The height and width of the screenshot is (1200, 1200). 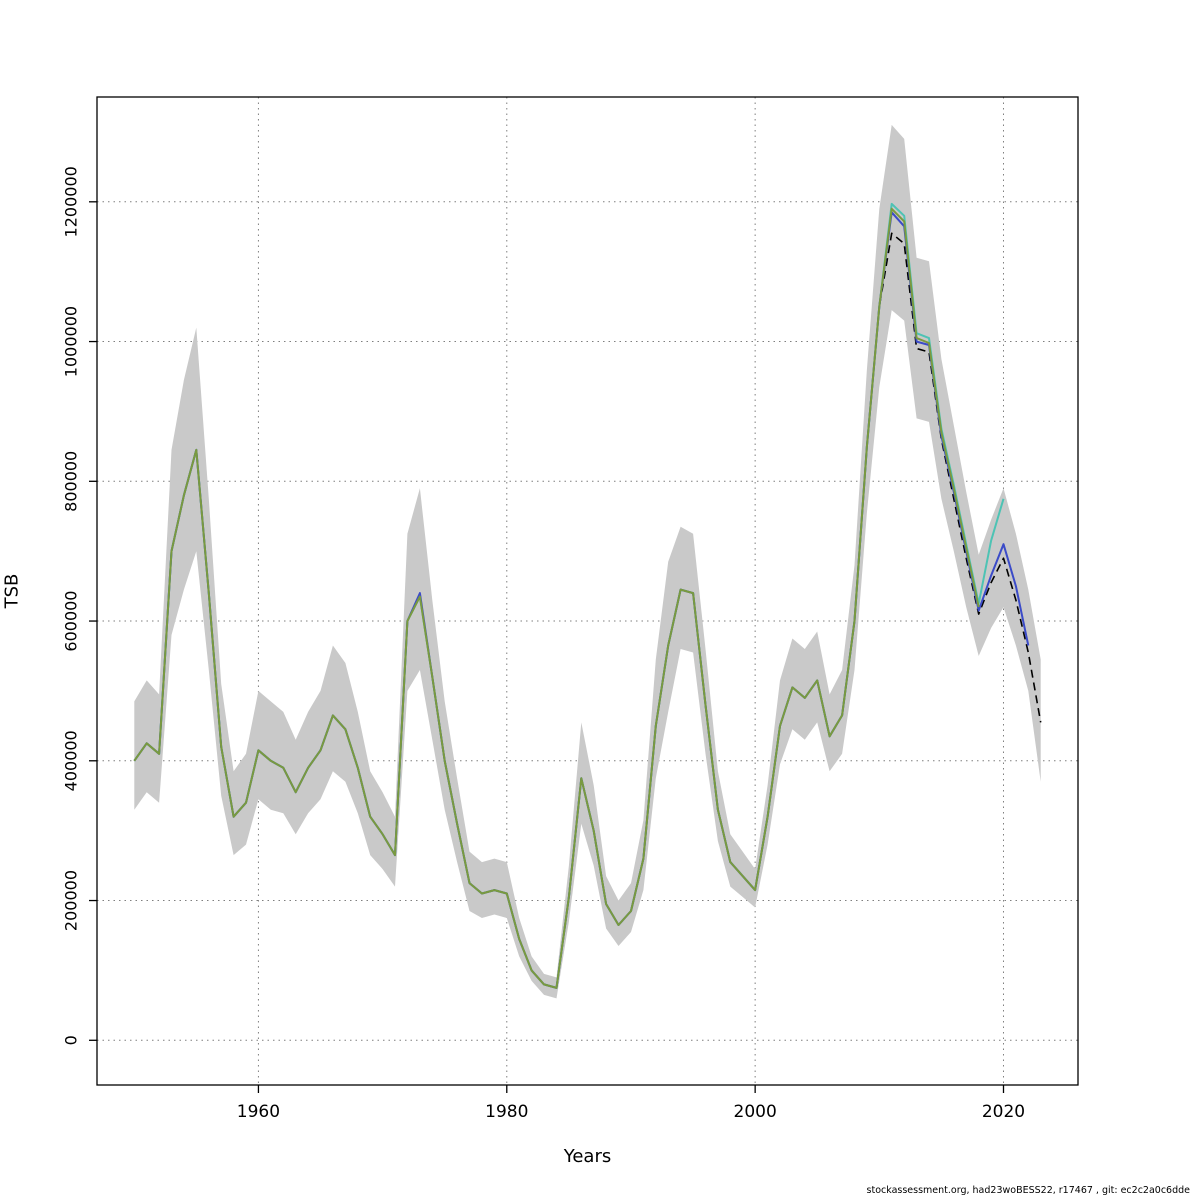 What do you see at coordinates (71, 900) in the screenshot?
I see `y-tick-label: 200000` at bounding box center [71, 900].